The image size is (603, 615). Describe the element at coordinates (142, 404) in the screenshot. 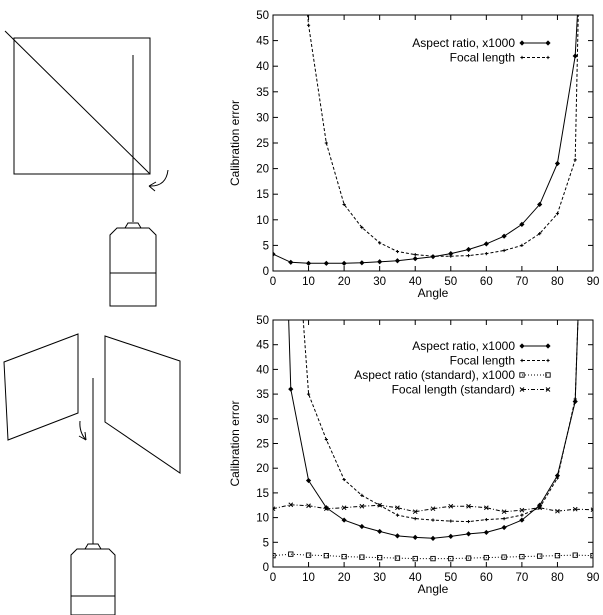

I see `right-plane-shape` at that location.